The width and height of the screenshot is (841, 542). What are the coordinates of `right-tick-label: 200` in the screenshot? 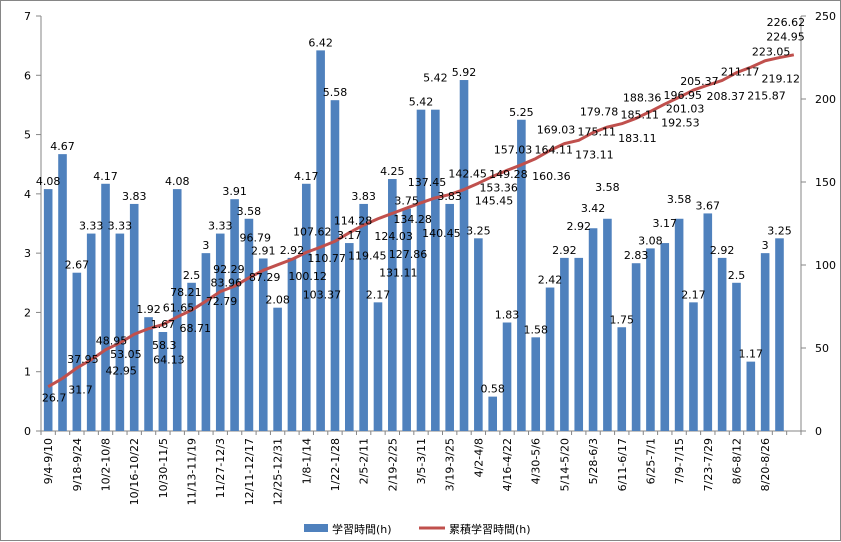 It's located at (825, 99).